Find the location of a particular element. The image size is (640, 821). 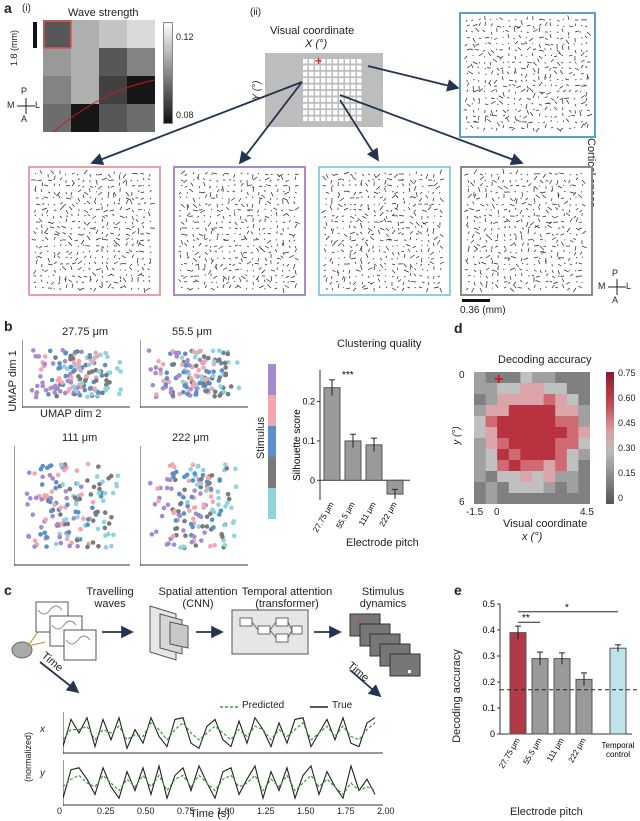

xtick-label: 55.5 μm is located at coordinates (532, 751).